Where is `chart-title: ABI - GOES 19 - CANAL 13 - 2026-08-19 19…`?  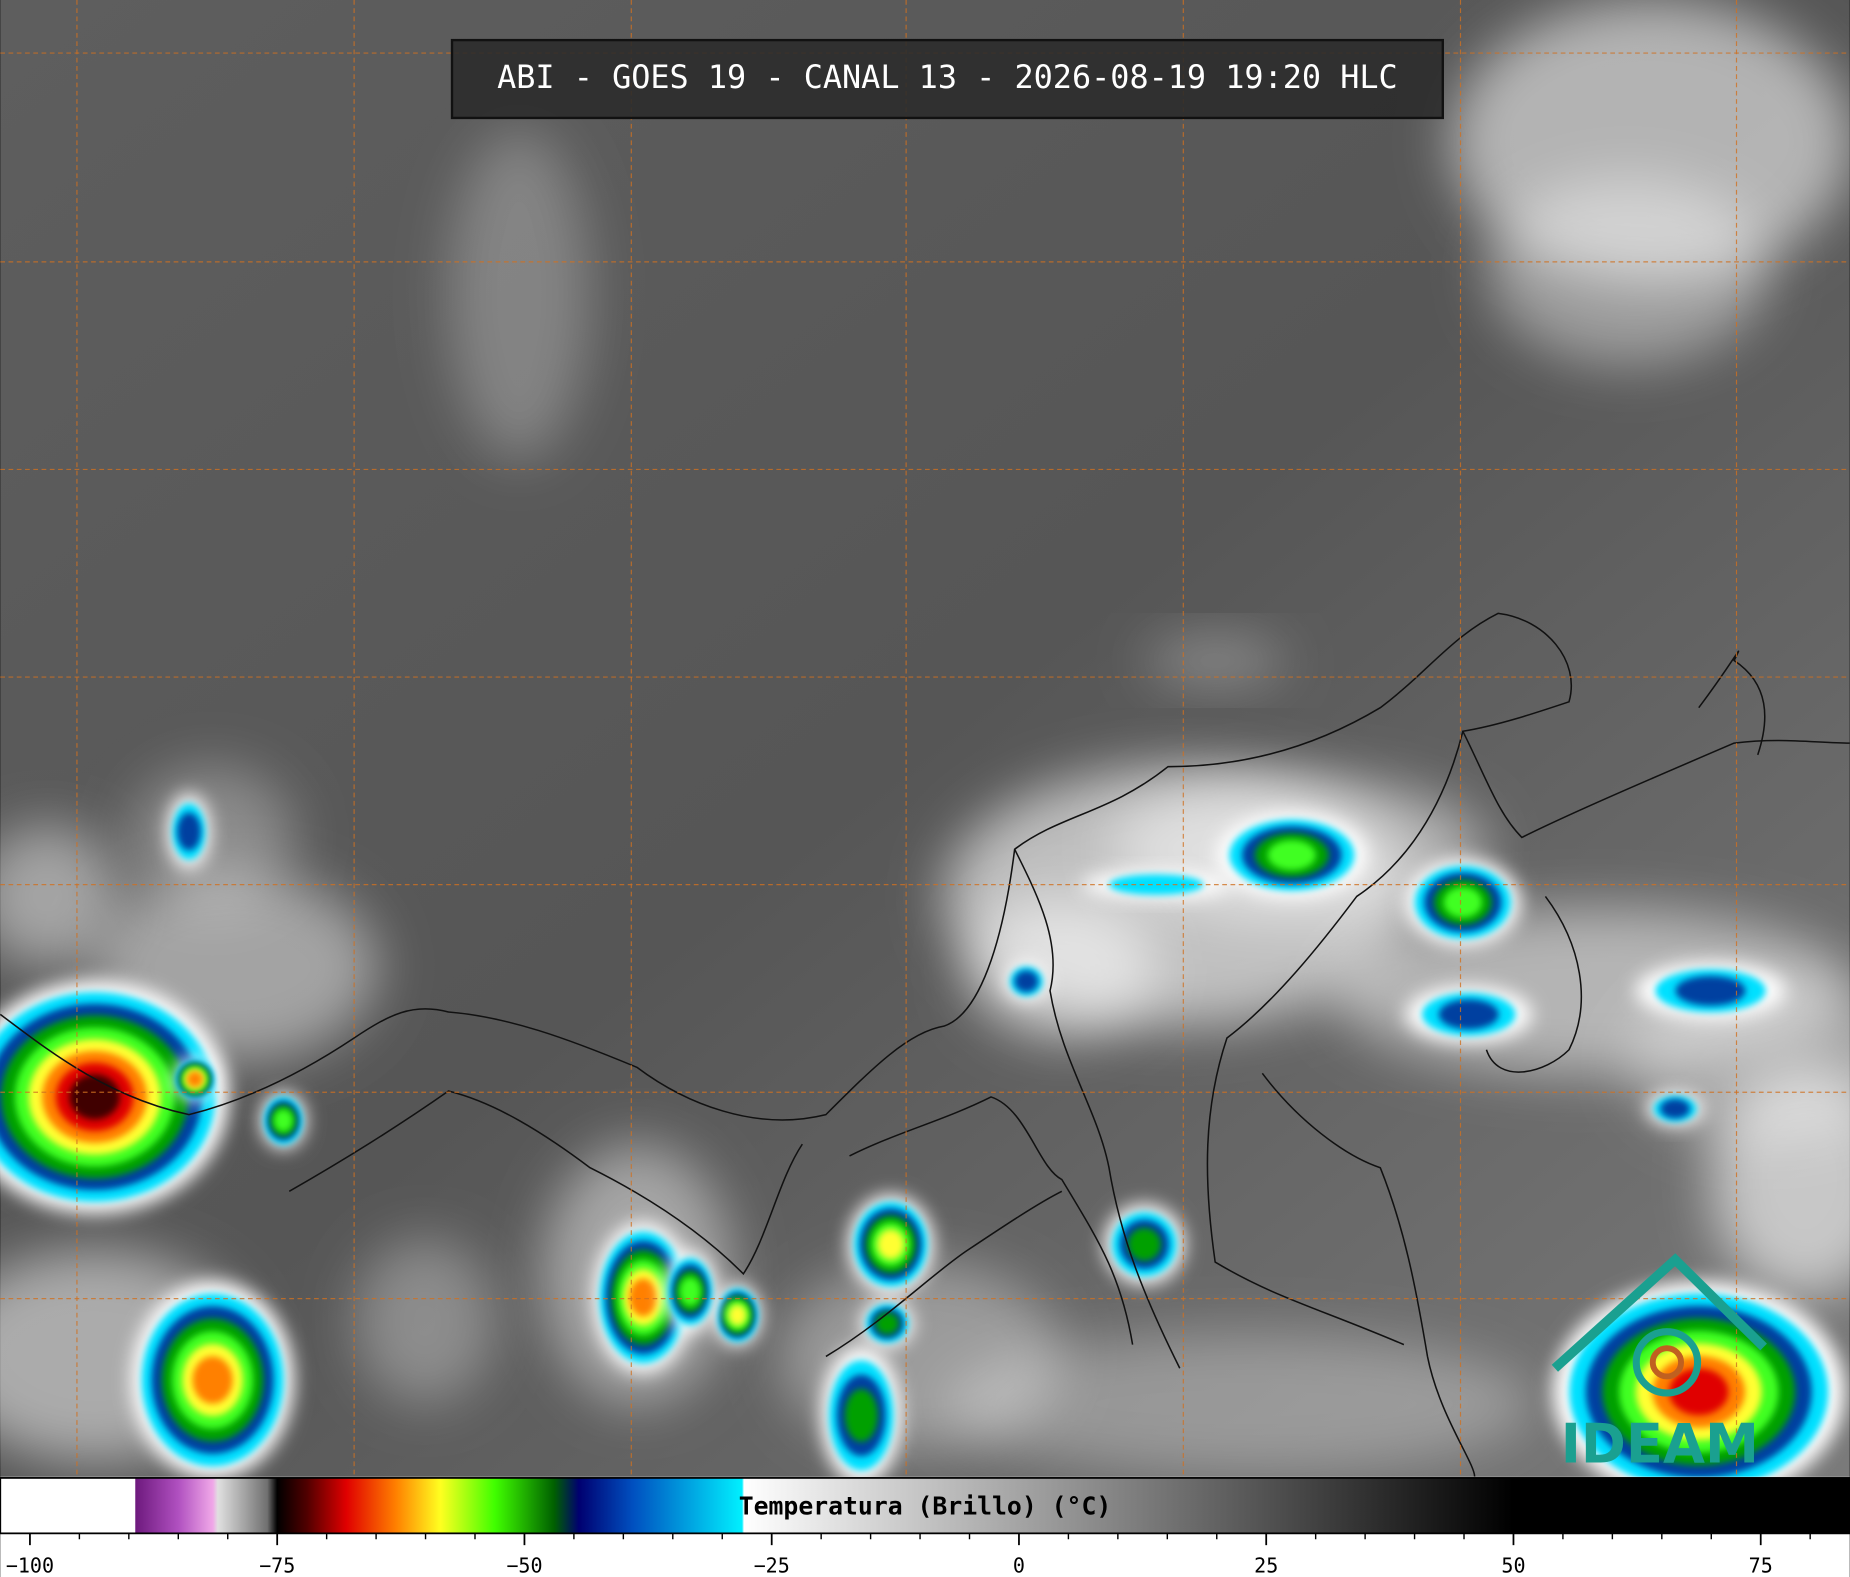 chart-title: ABI - GOES 19 - CANAL 13 - 2026-08-19 19… is located at coordinates (947, 77).